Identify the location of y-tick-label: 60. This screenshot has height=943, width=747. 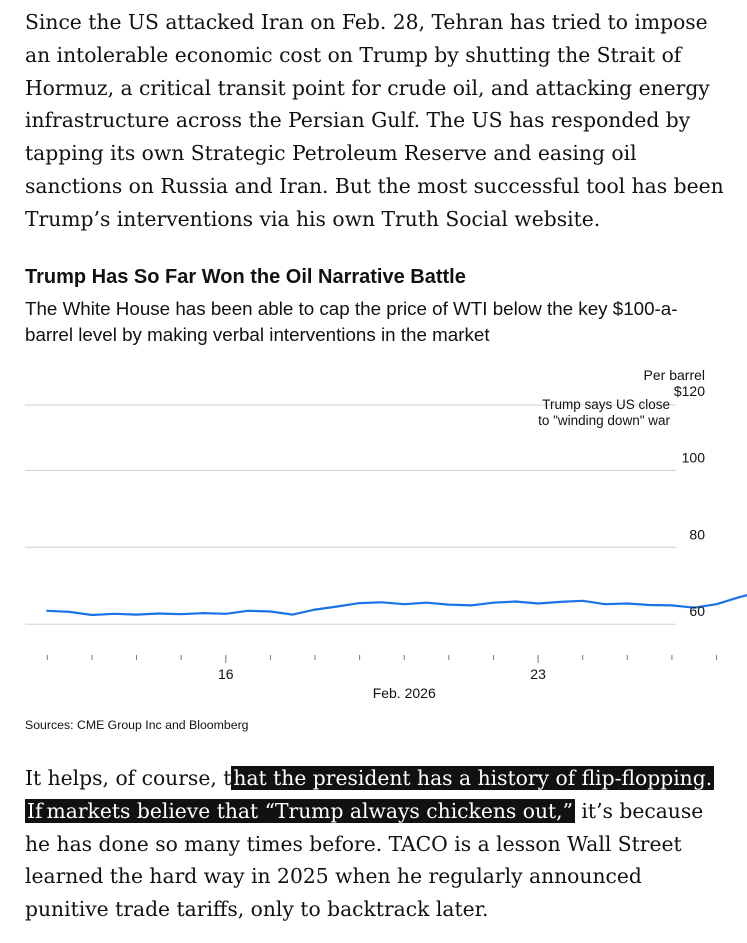
(697, 611).